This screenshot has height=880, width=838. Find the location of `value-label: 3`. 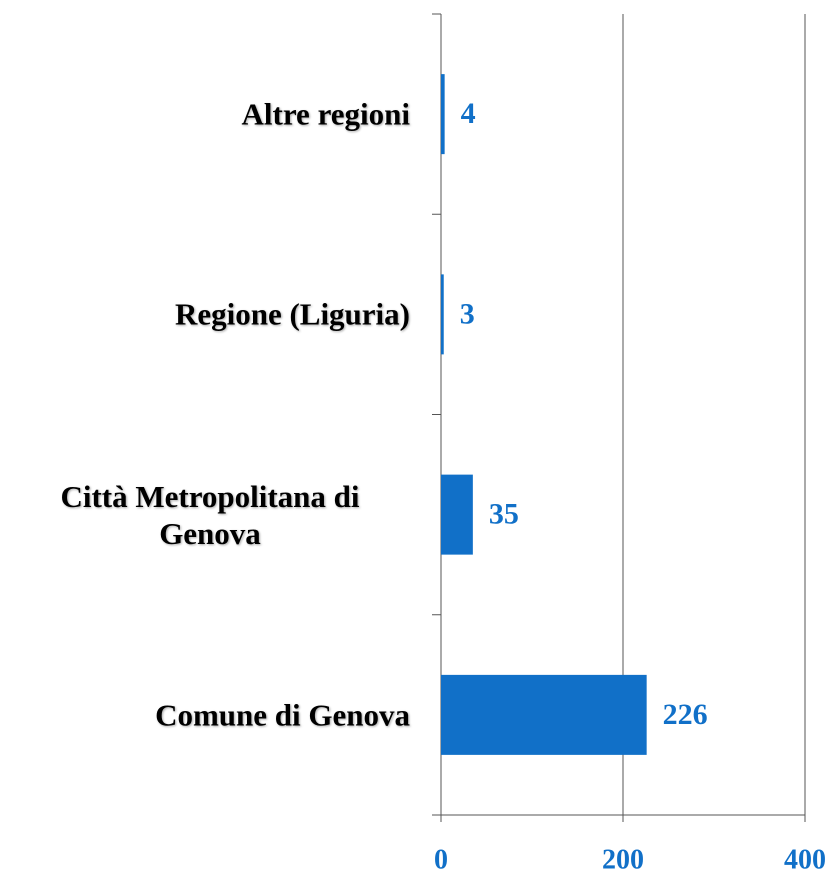

value-label: 3 is located at coordinates (467, 313).